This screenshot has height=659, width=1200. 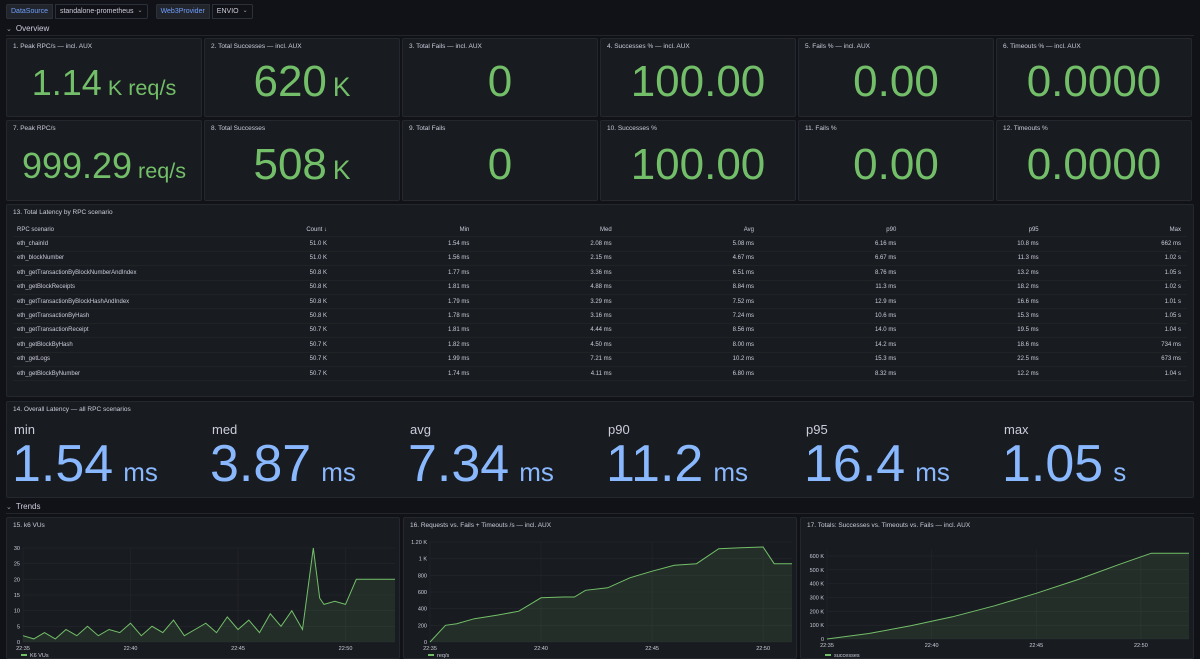 What do you see at coordinates (227, 11) in the screenshot?
I see `web3provider-variable-value: ENVIO` at bounding box center [227, 11].